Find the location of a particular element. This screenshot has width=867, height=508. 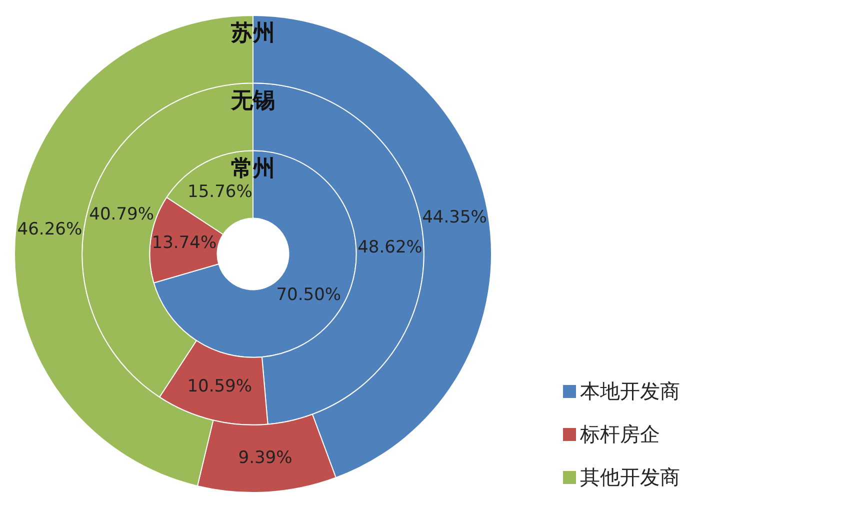

legend-label: 本地开发商 is located at coordinates (630, 391).